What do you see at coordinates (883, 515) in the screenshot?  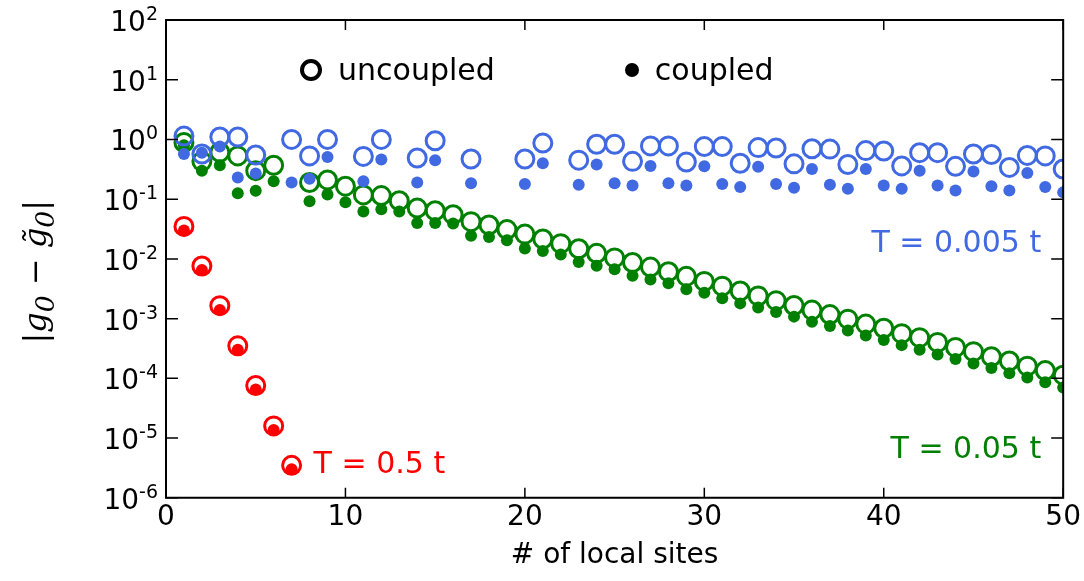 I see `x-tick-label: 40` at bounding box center [883, 515].